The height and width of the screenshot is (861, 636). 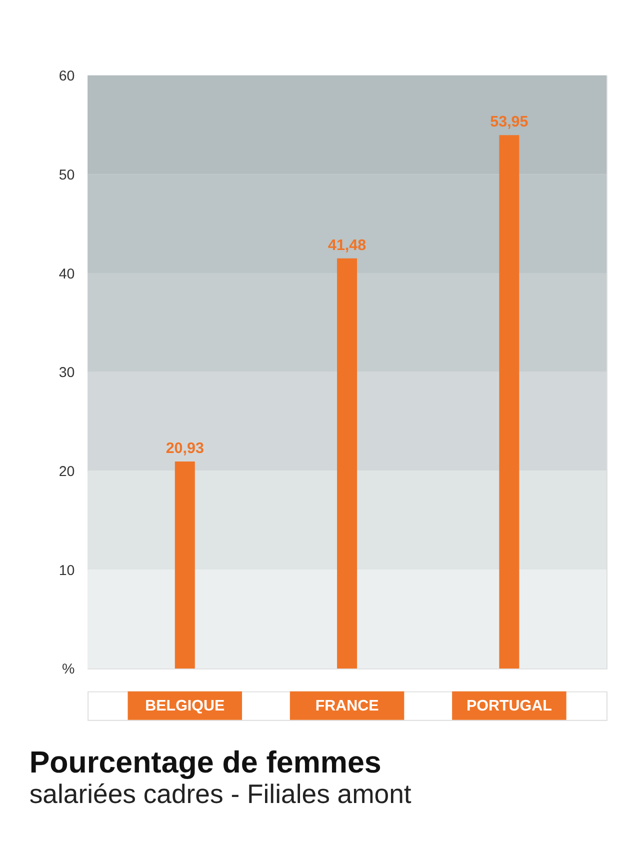 I want to click on y-tick-label: 50, so click(x=66, y=175).